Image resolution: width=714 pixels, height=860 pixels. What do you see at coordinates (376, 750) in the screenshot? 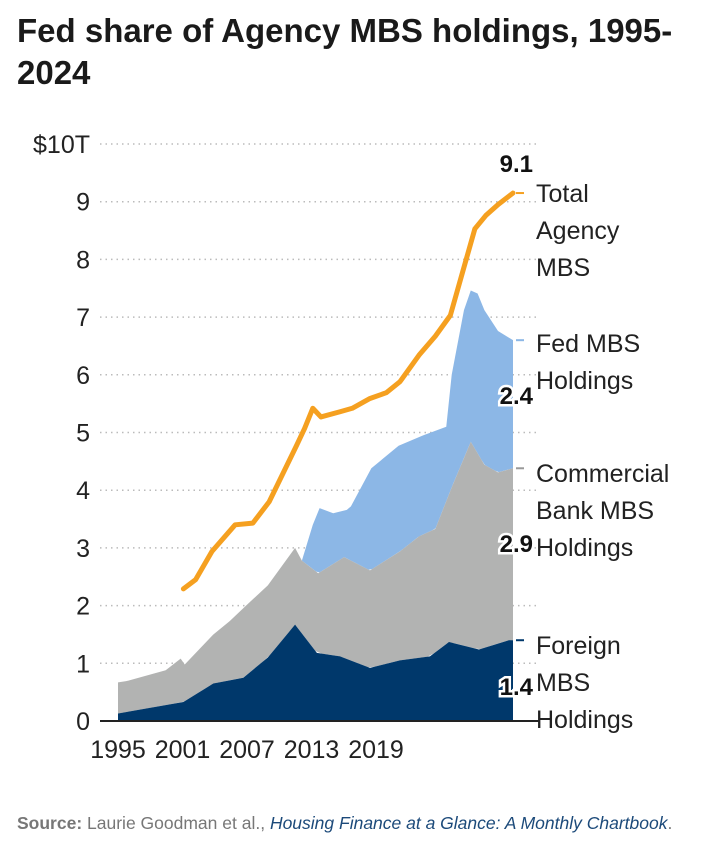
I see `x-tick-label: 2019` at bounding box center [376, 750].